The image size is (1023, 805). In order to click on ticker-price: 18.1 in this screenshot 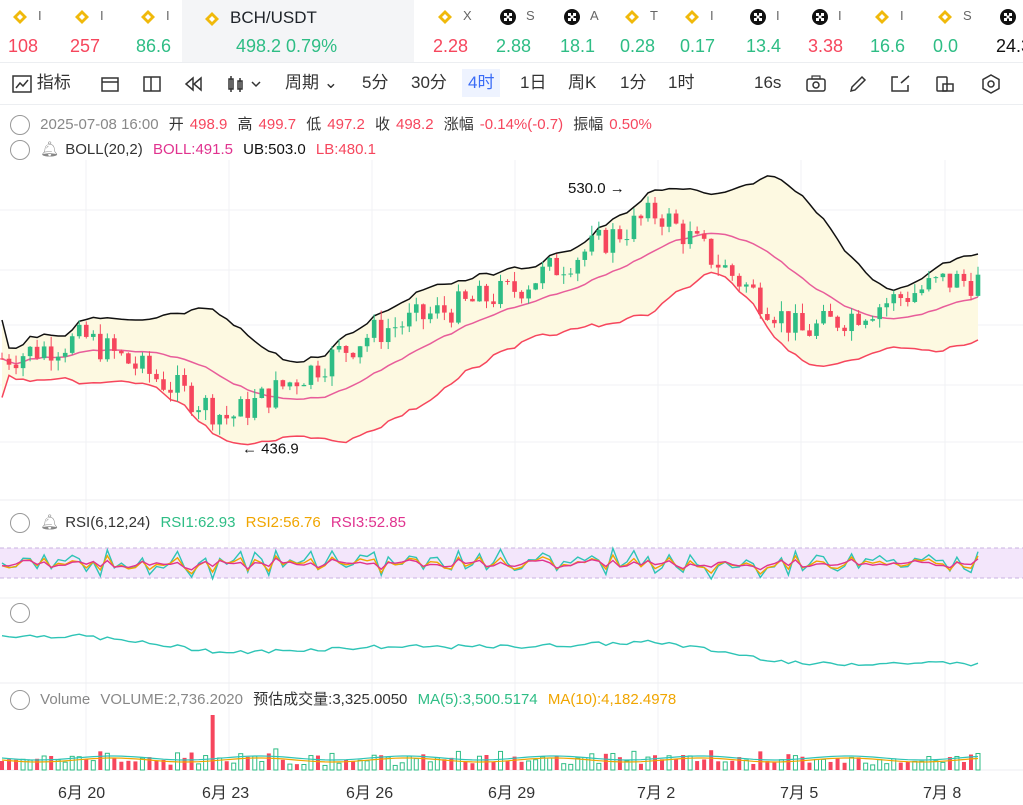, I will do `click(578, 46)`.